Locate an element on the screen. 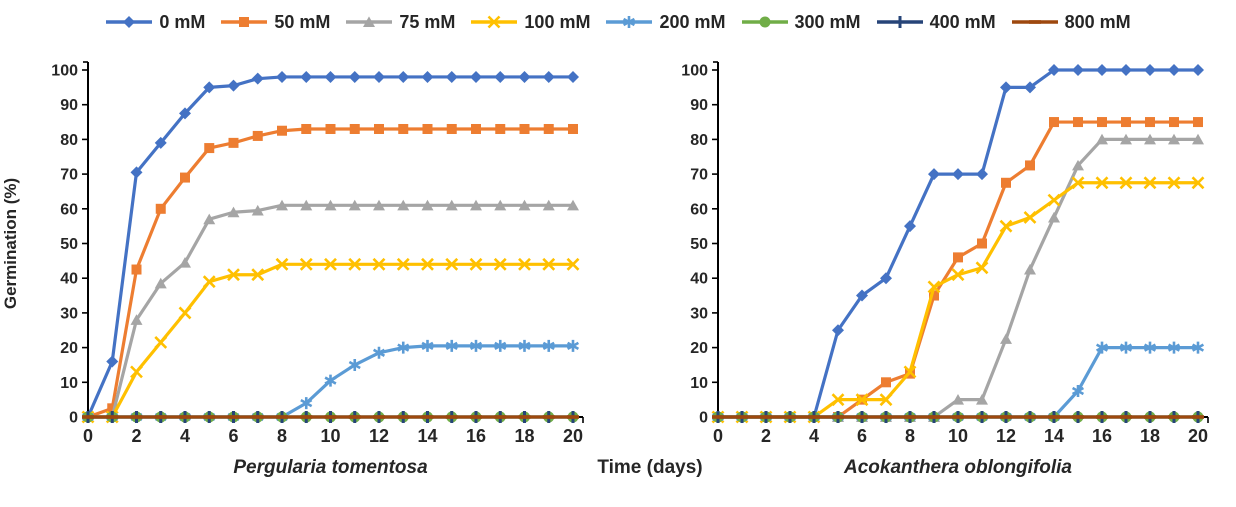 The width and height of the screenshot is (1236, 507). x-tick-label: 0 is located at coordinates (88, 436).